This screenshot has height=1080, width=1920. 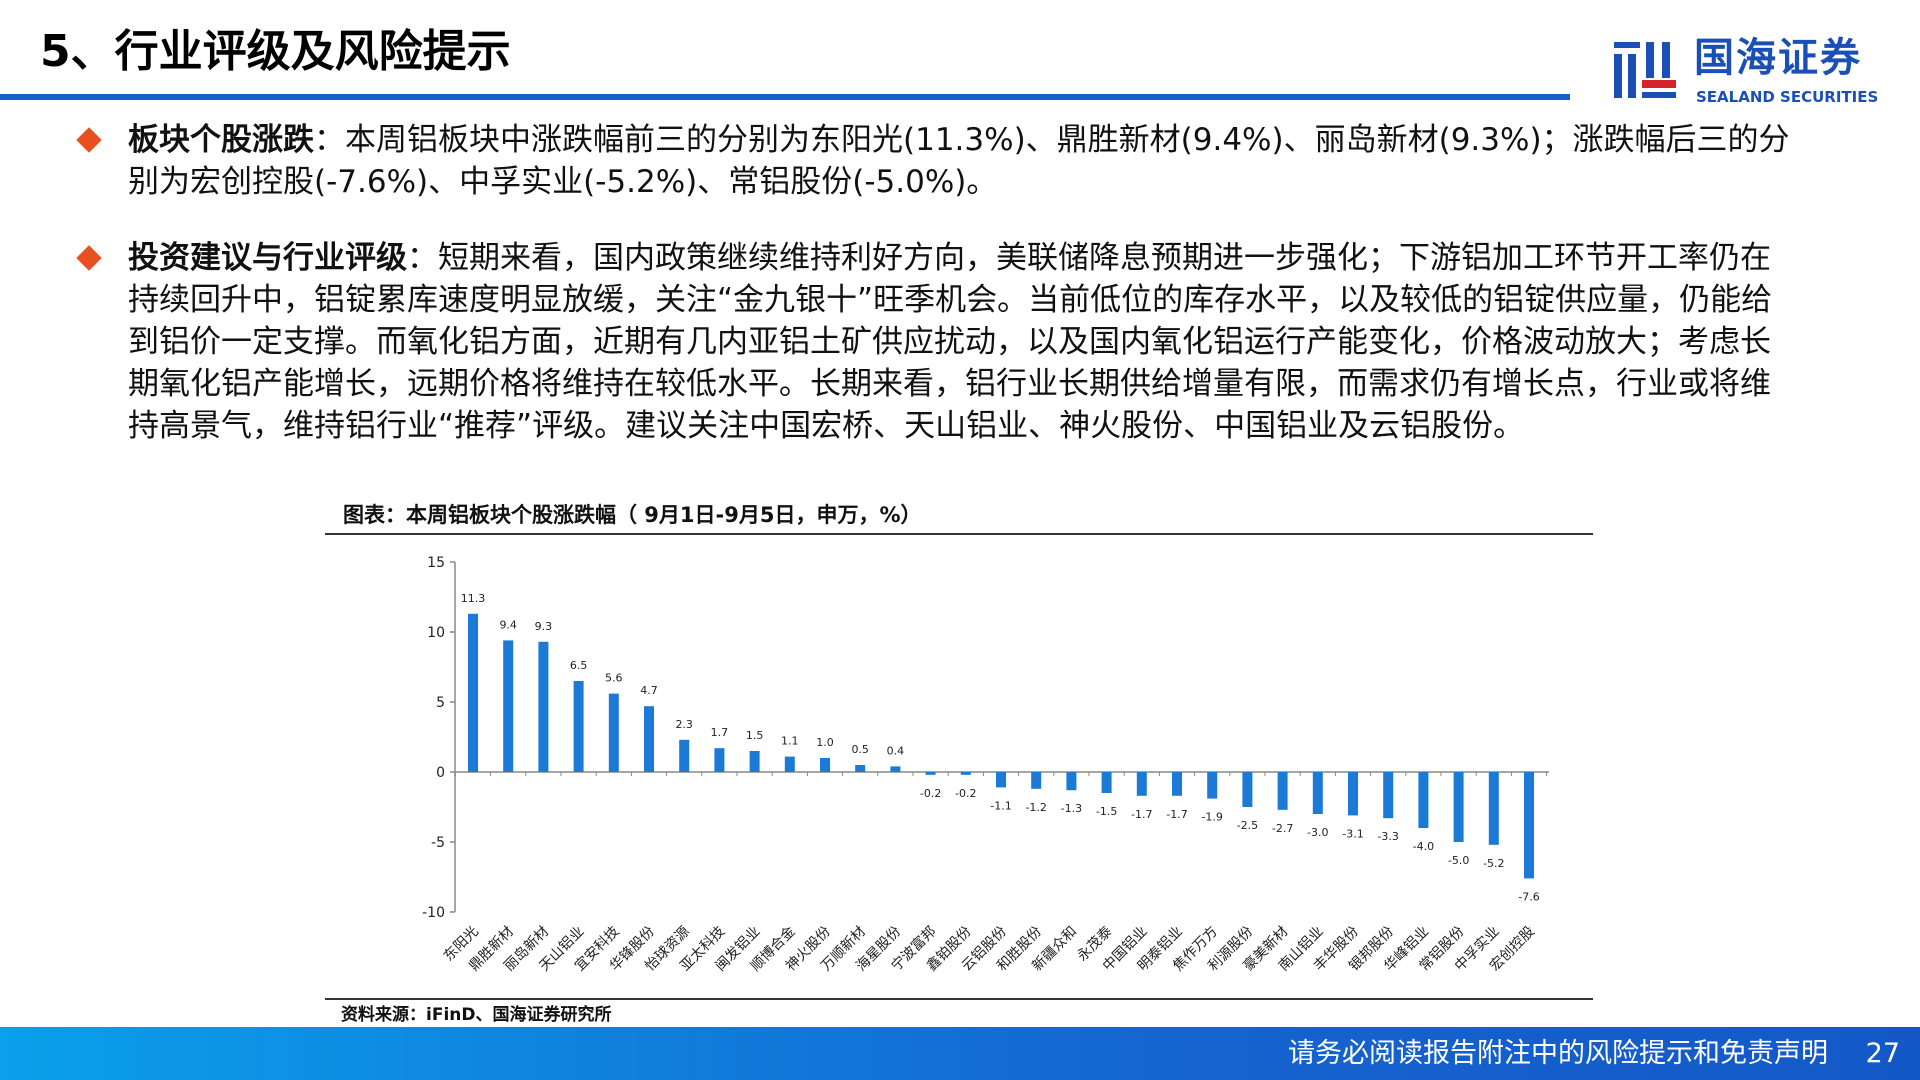 I want to click on data-label: 9.4, so click(x=508, y=624).